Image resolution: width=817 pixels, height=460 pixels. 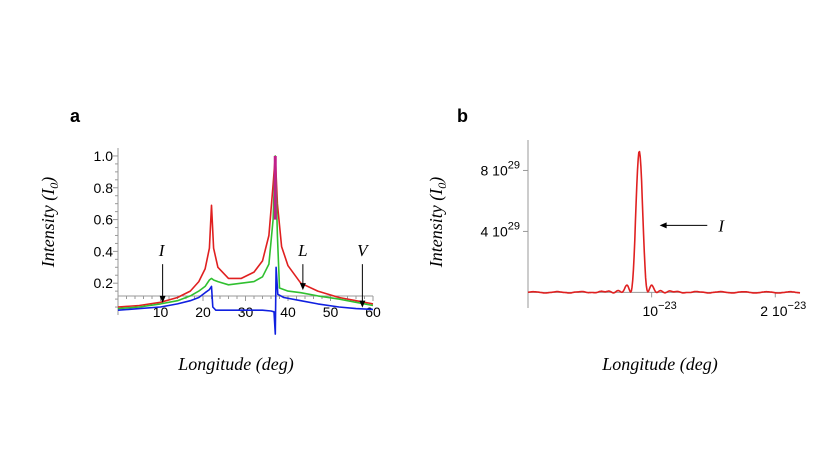 What do you see at coordinates (331, 312) in the screenshot?
I see `panel-a-x-tick-label: 50` at bounding box center [331, 312].